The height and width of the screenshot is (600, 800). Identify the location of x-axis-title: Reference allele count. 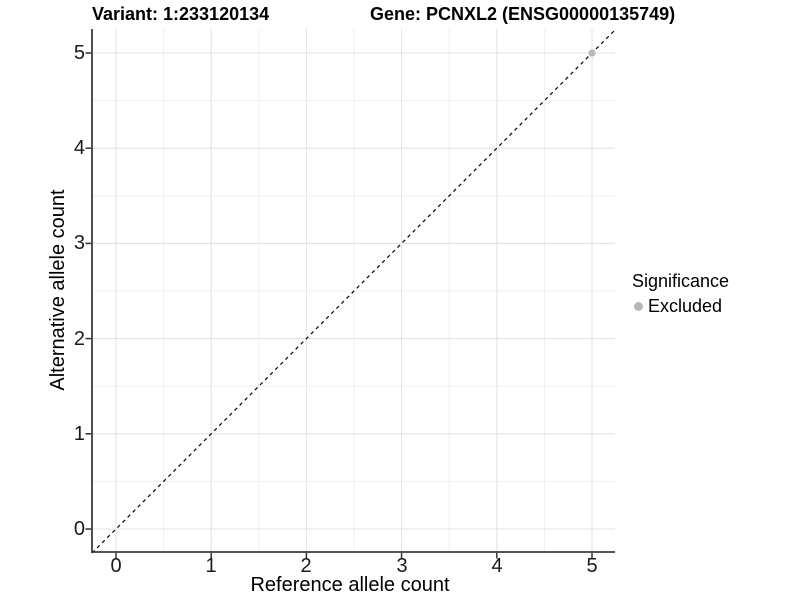
(350, 585).